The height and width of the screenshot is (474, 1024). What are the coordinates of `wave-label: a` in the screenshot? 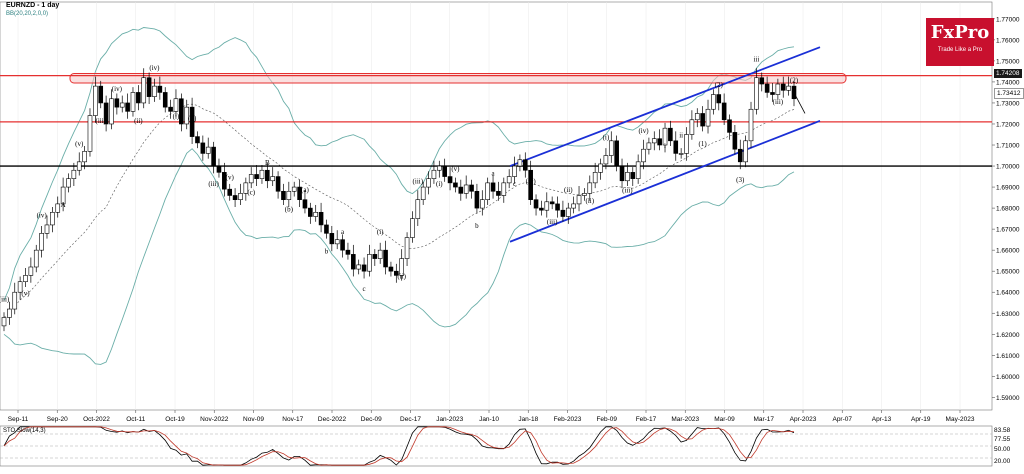 It's located at (343, 232).